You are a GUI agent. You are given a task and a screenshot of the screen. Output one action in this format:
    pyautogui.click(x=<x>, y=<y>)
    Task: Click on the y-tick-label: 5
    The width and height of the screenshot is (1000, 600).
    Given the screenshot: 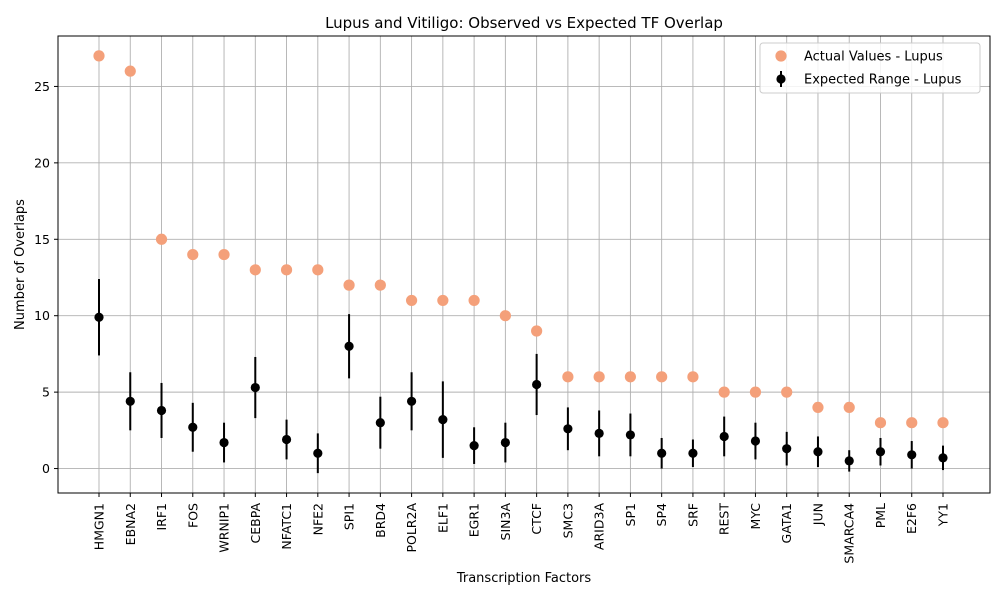 What is the action you would take?
    pyautogui.click(x=46, y=392)
    